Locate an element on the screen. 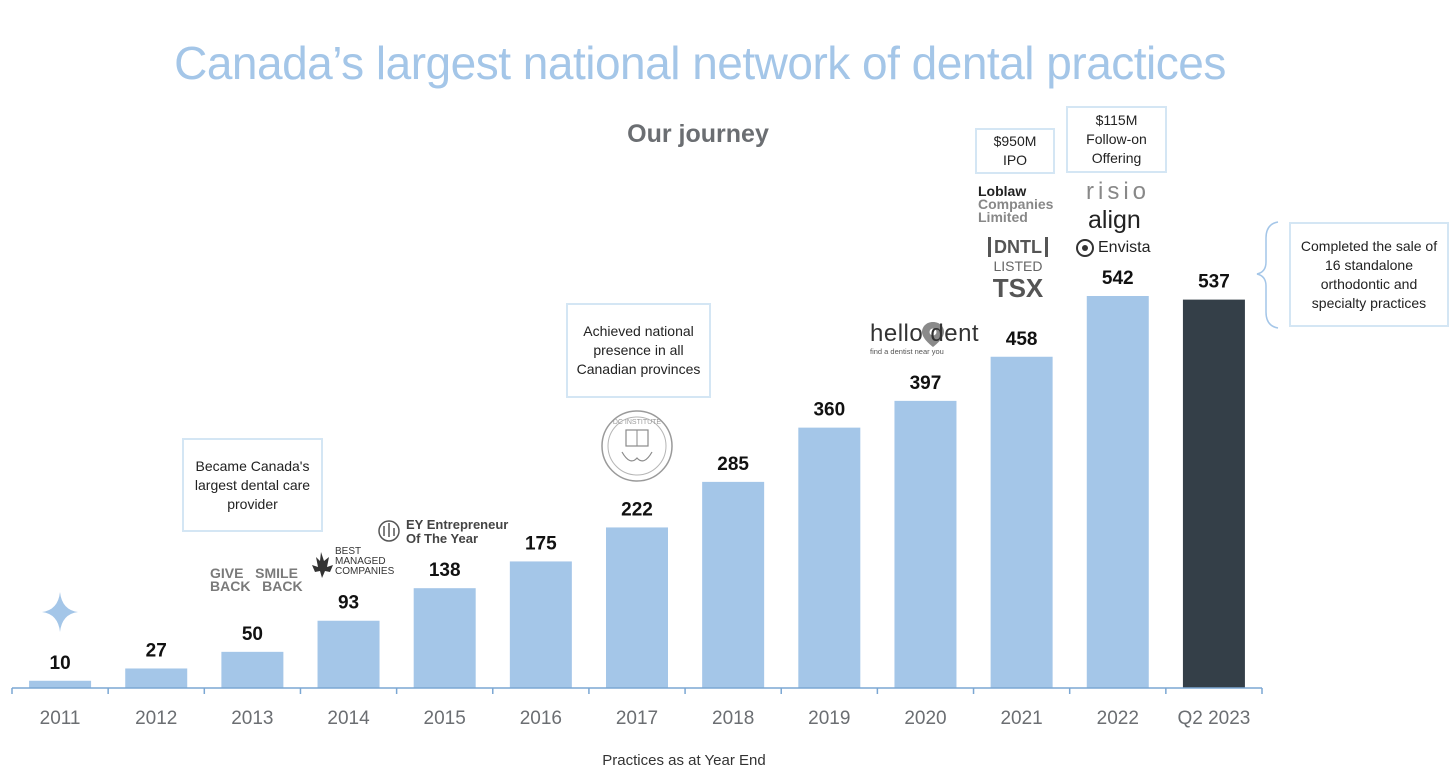 This screenshot has height=777, width=1456. ey-entrepreneur-logo: EY Entrepreneur Of The Year is located at coordinates (457, 532).